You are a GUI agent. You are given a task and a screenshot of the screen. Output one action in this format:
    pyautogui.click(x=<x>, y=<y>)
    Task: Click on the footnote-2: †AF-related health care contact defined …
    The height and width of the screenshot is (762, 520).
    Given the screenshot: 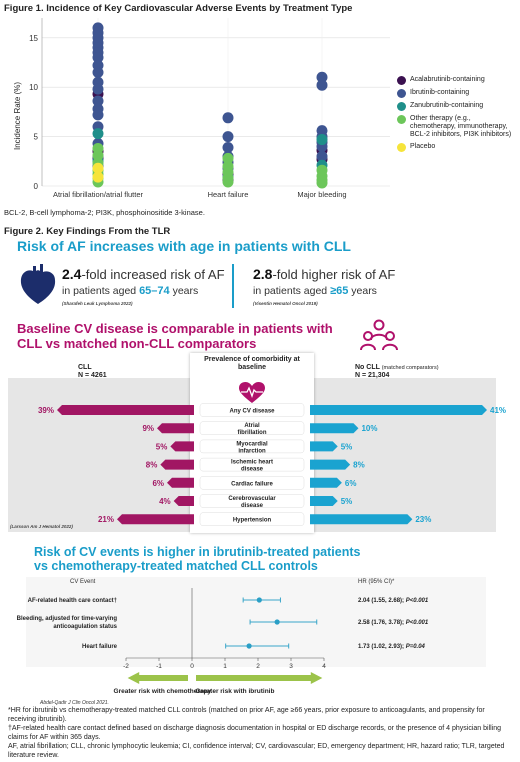 What is the action you would take?
    pyautogui.click(x=255, y=733)
    